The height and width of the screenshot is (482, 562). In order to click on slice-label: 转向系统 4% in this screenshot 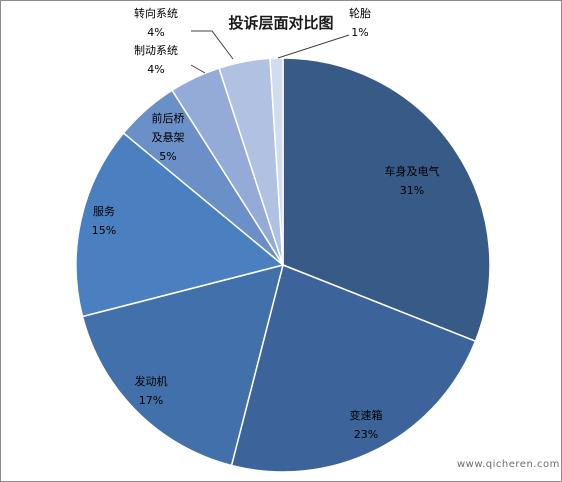, I will do `click(156, 22)`.